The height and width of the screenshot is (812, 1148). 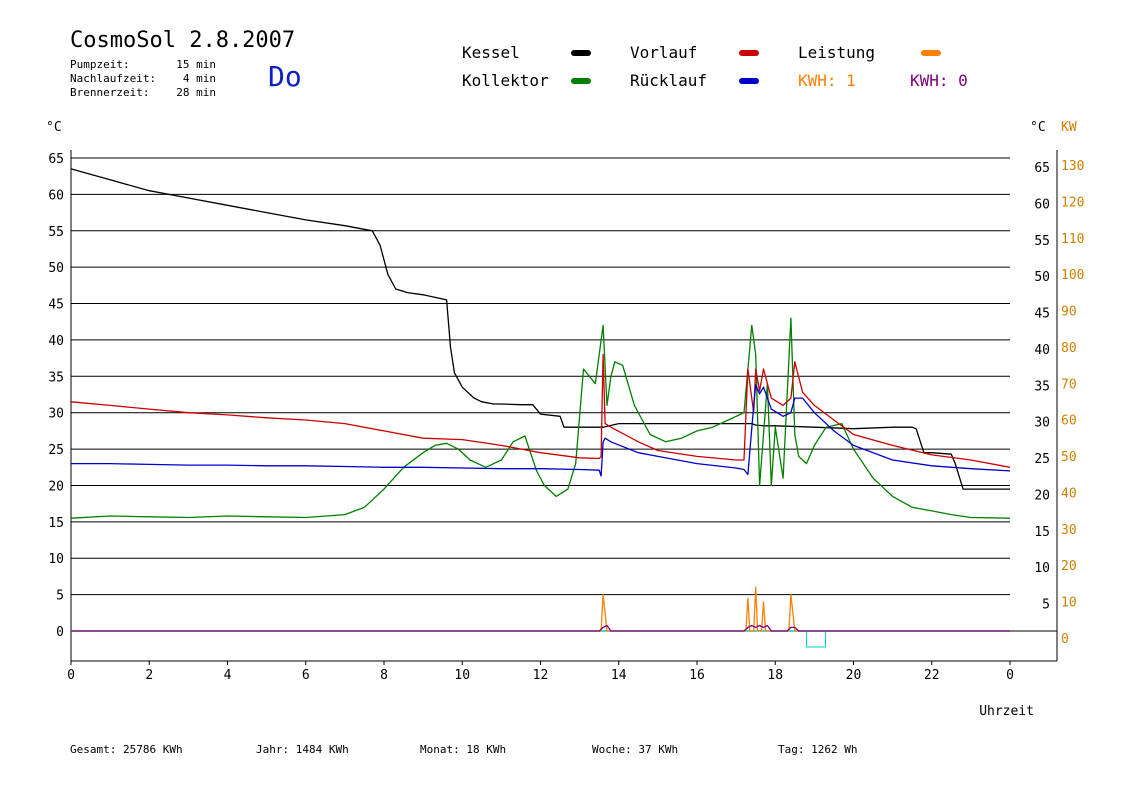 I want to click on x-axis-label: Uhrzeit, so click(x=1006, y=711).